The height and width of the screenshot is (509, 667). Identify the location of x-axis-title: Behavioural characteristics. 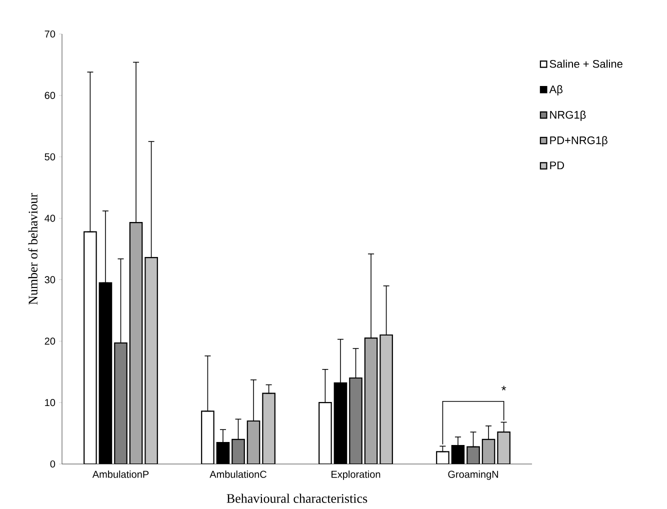
(297, 498).